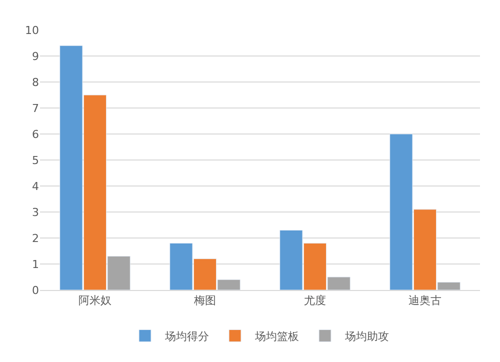 The height and width of the screenshot is (362, 500). Describe the element at coordinates (35, 290) in the screenshot. I see `y-tick-label: 0` at that location.